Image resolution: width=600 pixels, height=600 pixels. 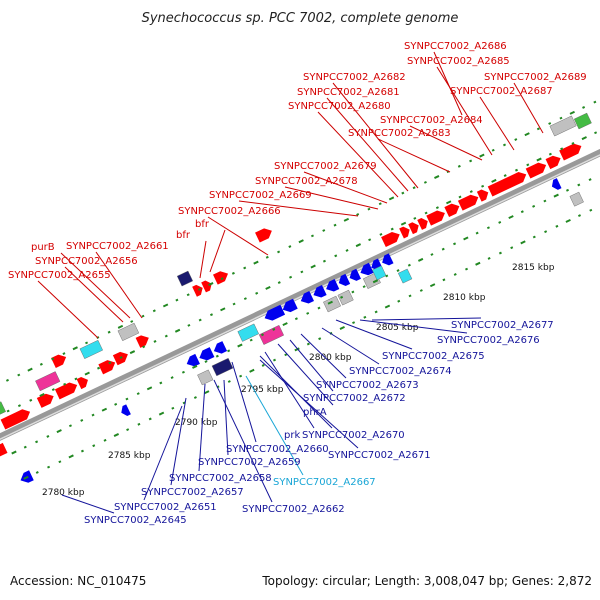 What do you see at coordinates (117, 246) in the screenshot?
I see `forward-gene-label: SYNPCC7002_A2661` at bounding box center [117, 246].